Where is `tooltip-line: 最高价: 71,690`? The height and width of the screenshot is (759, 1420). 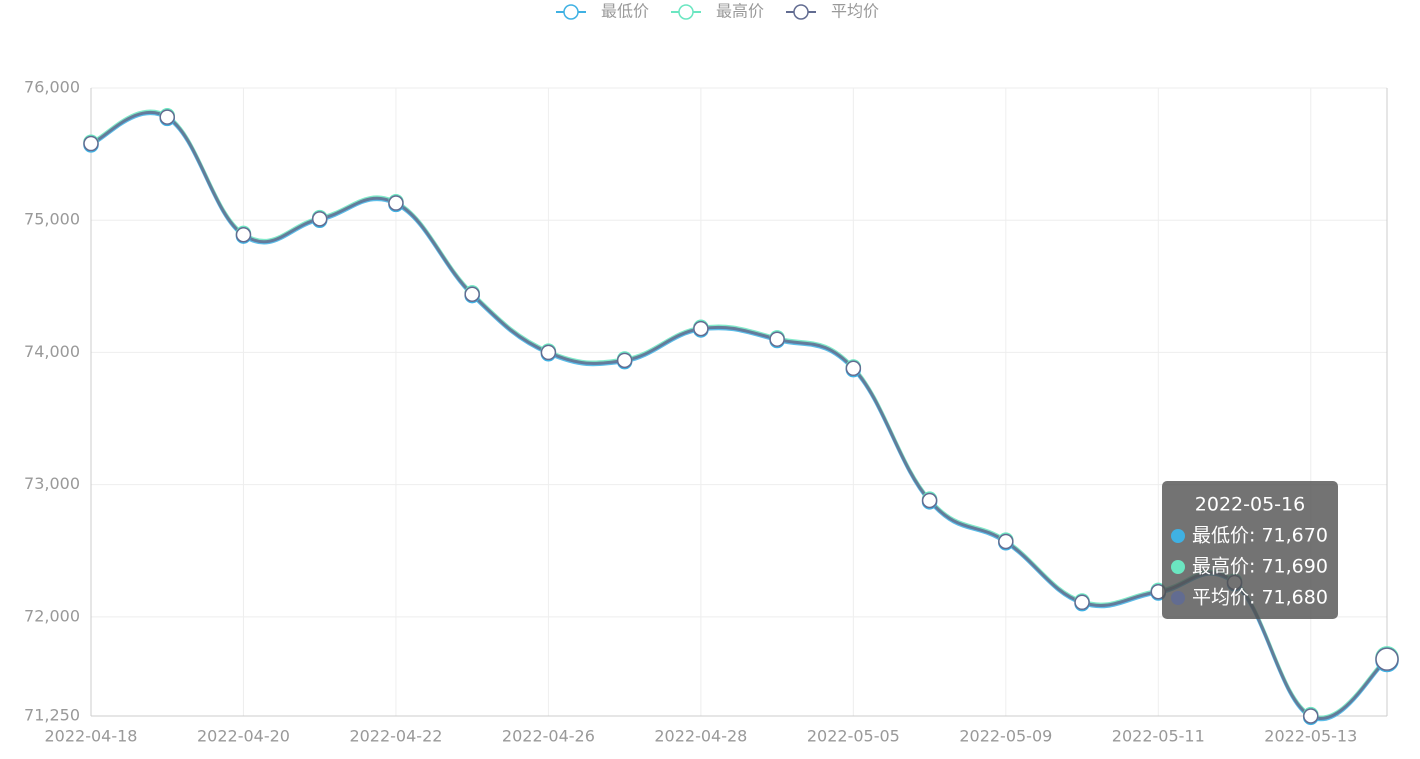 tooltip-line: 最高价: 71,690 is located at coordinates (1260, 567).